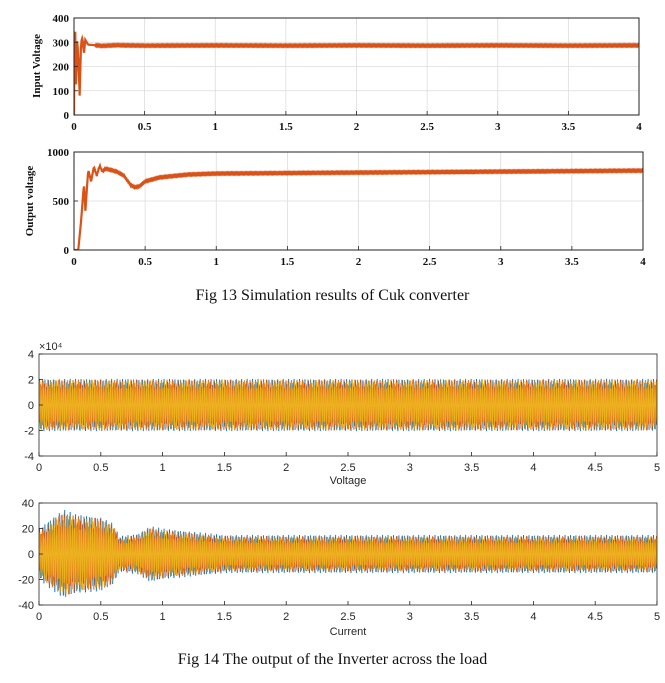 The width and height of the screenshot is (665, 683). What do you see at coordinates (31, 355) in the screenshot?
I see `y-tick-label: 4` at bounding box center [31, 355].